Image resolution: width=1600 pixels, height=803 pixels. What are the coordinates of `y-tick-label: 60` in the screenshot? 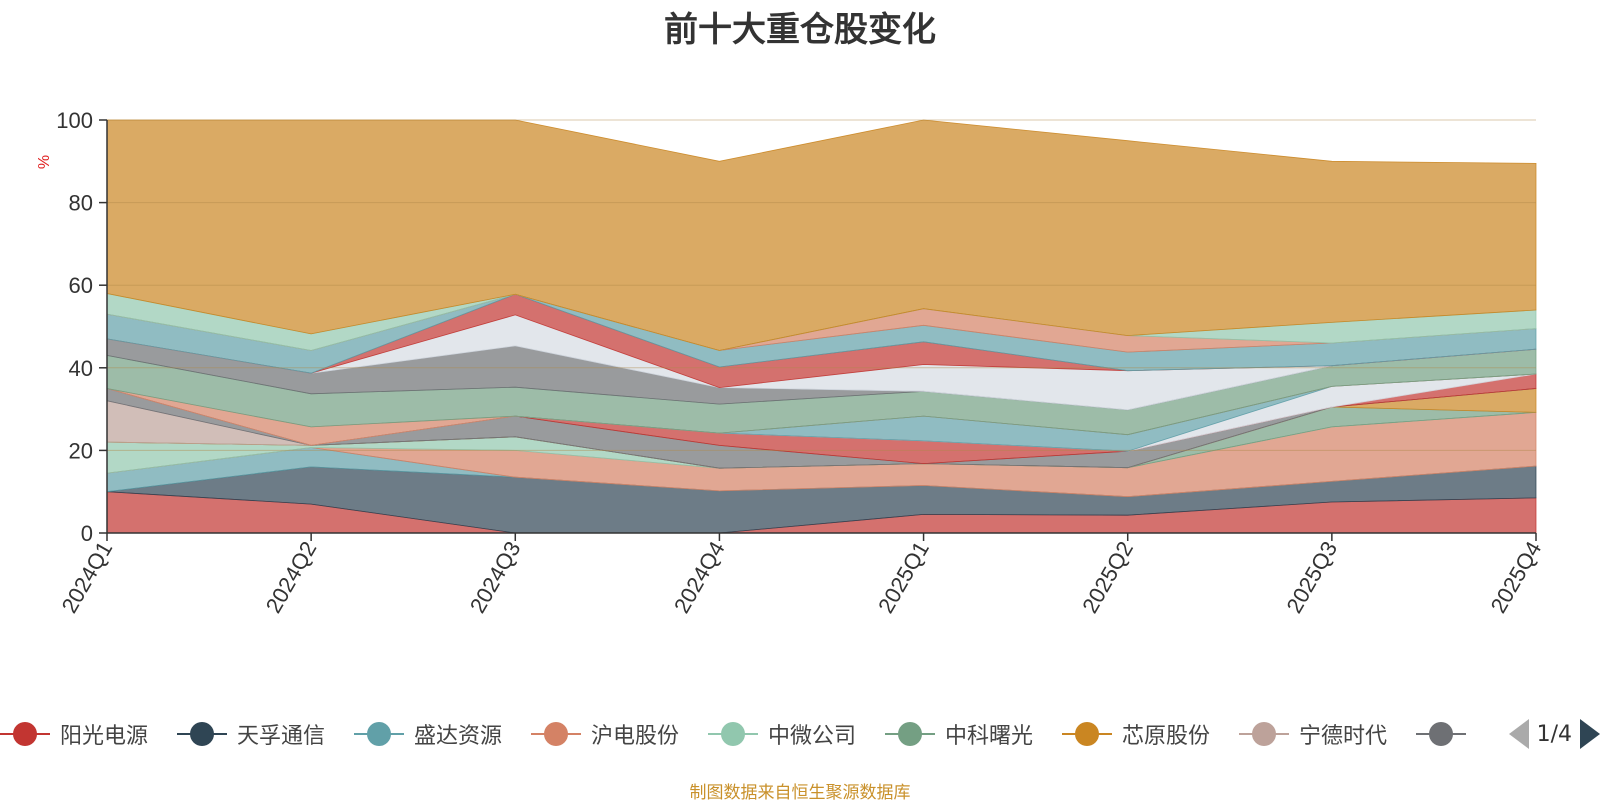 It's located at (81, 285).